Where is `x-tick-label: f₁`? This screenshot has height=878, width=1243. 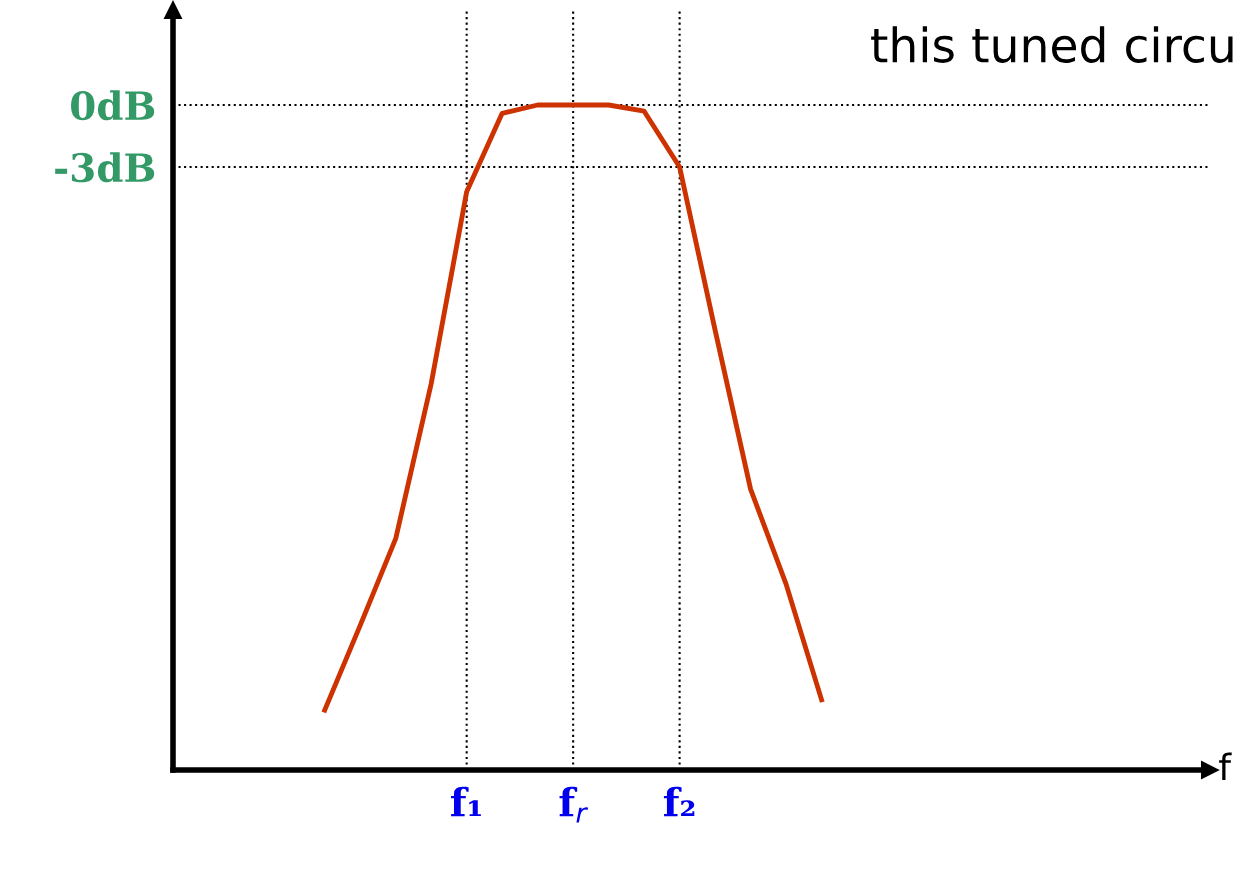 x-tick-label: f₁ is located at coordinates (465, 801).